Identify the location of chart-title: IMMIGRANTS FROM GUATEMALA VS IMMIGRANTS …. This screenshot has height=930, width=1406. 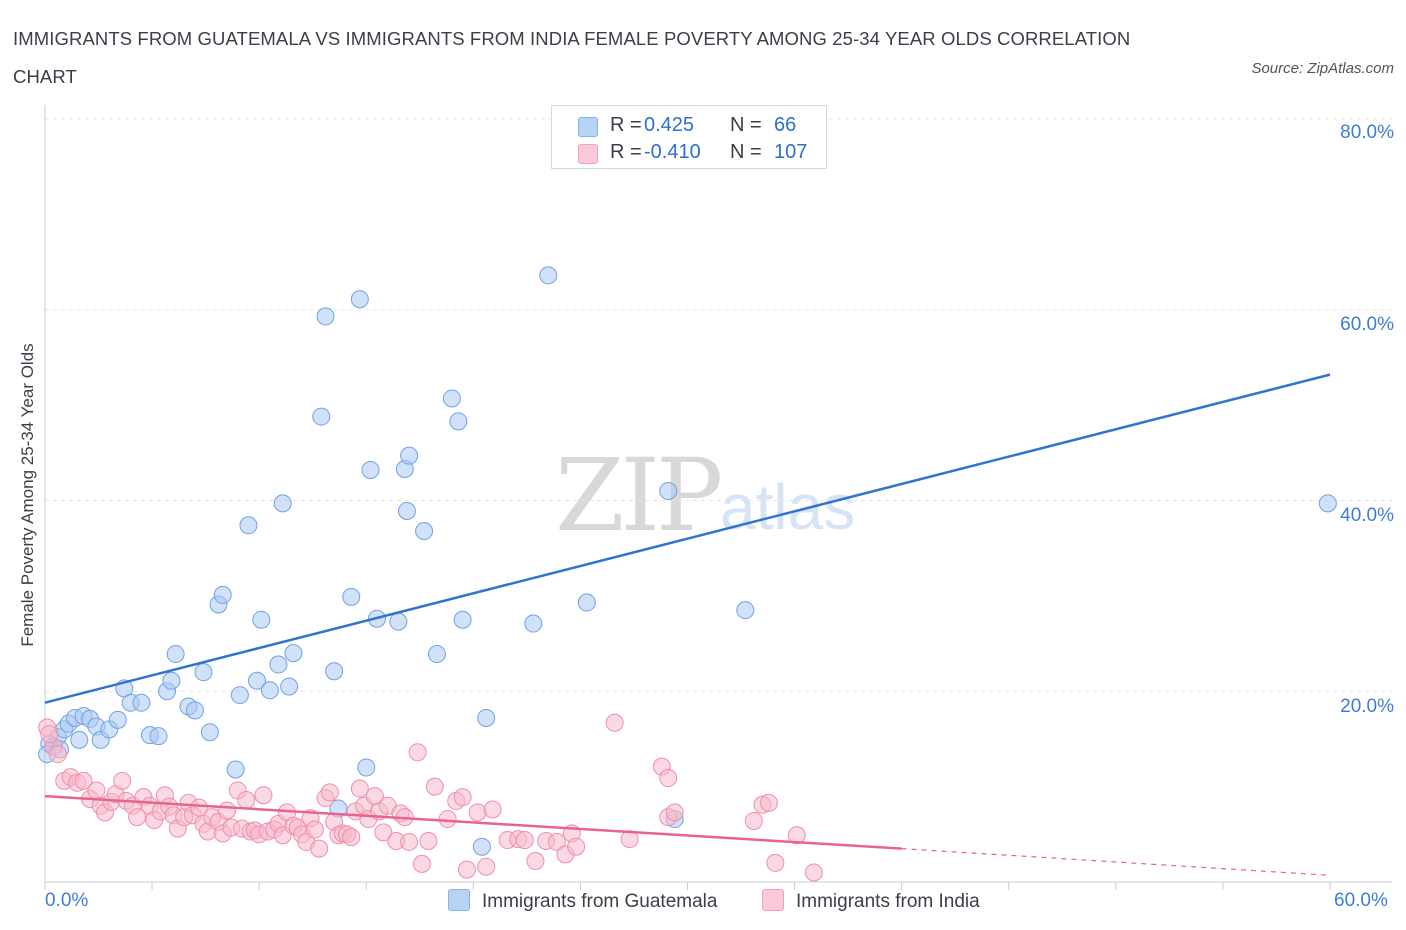
(572, 57).